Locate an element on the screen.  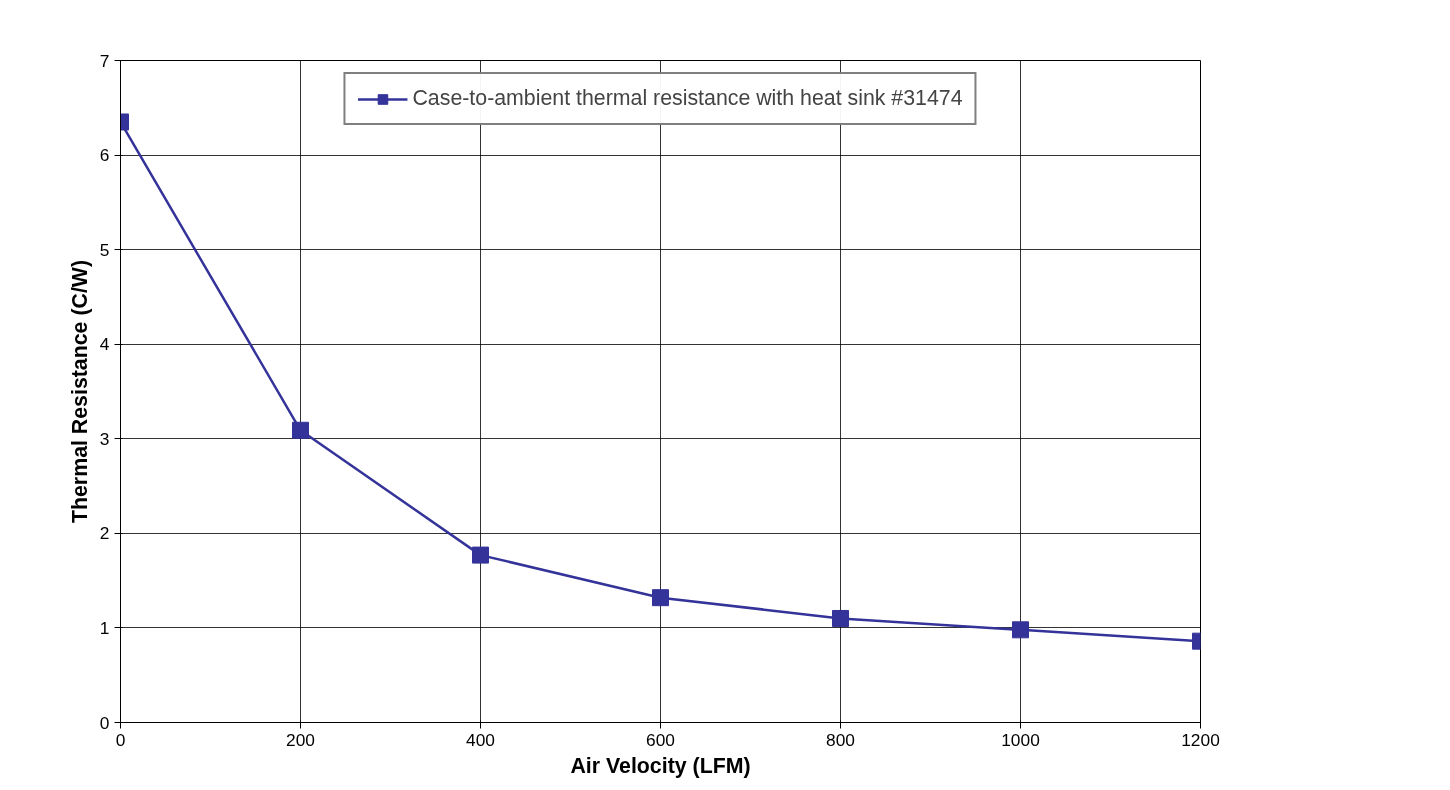
y-tick-label: 2 is located at coordinates (104, 533).